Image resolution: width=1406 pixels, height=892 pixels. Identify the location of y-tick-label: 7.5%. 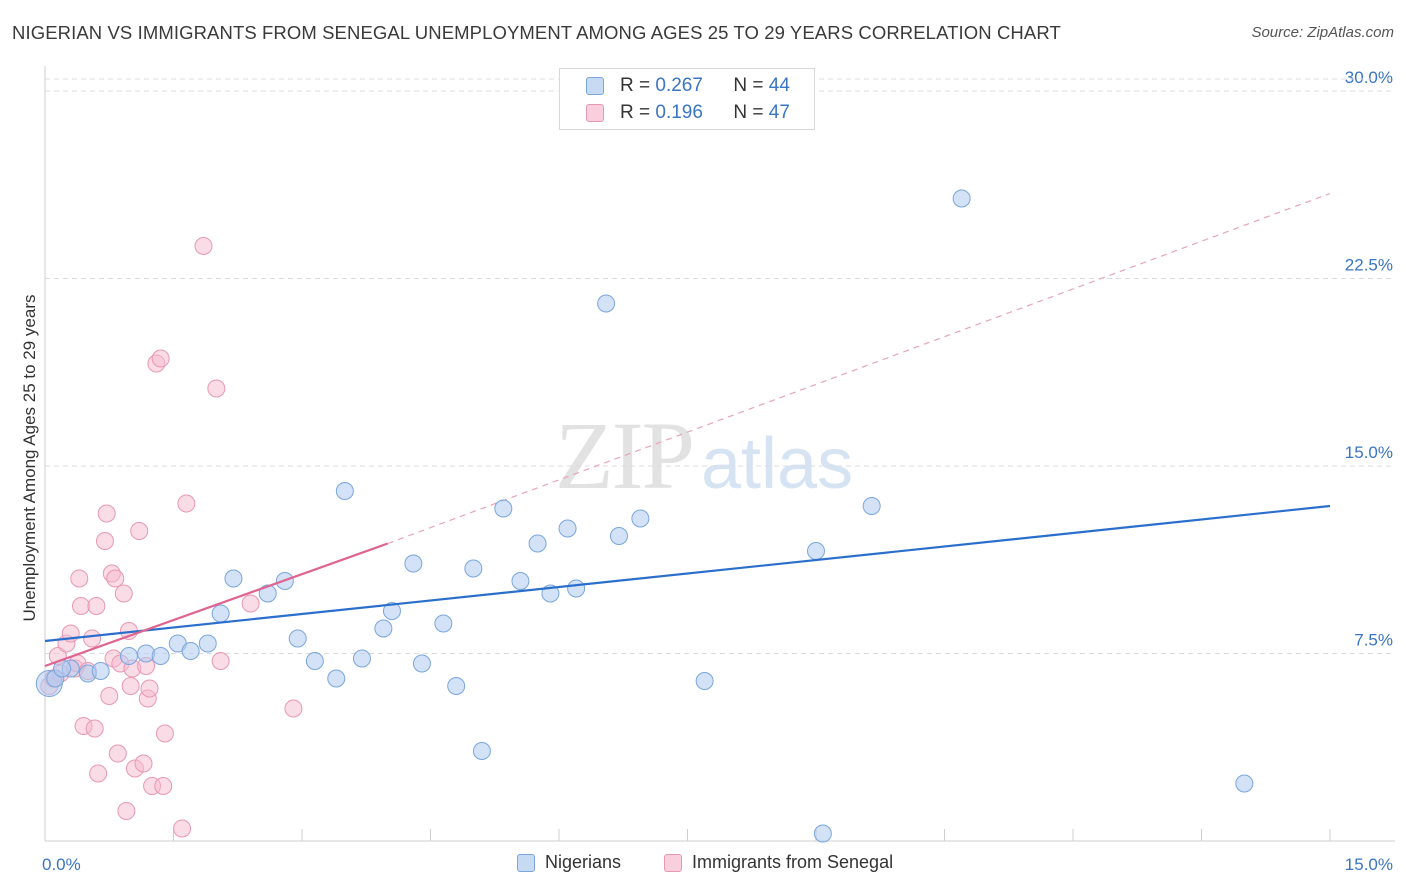
(1373, 640).